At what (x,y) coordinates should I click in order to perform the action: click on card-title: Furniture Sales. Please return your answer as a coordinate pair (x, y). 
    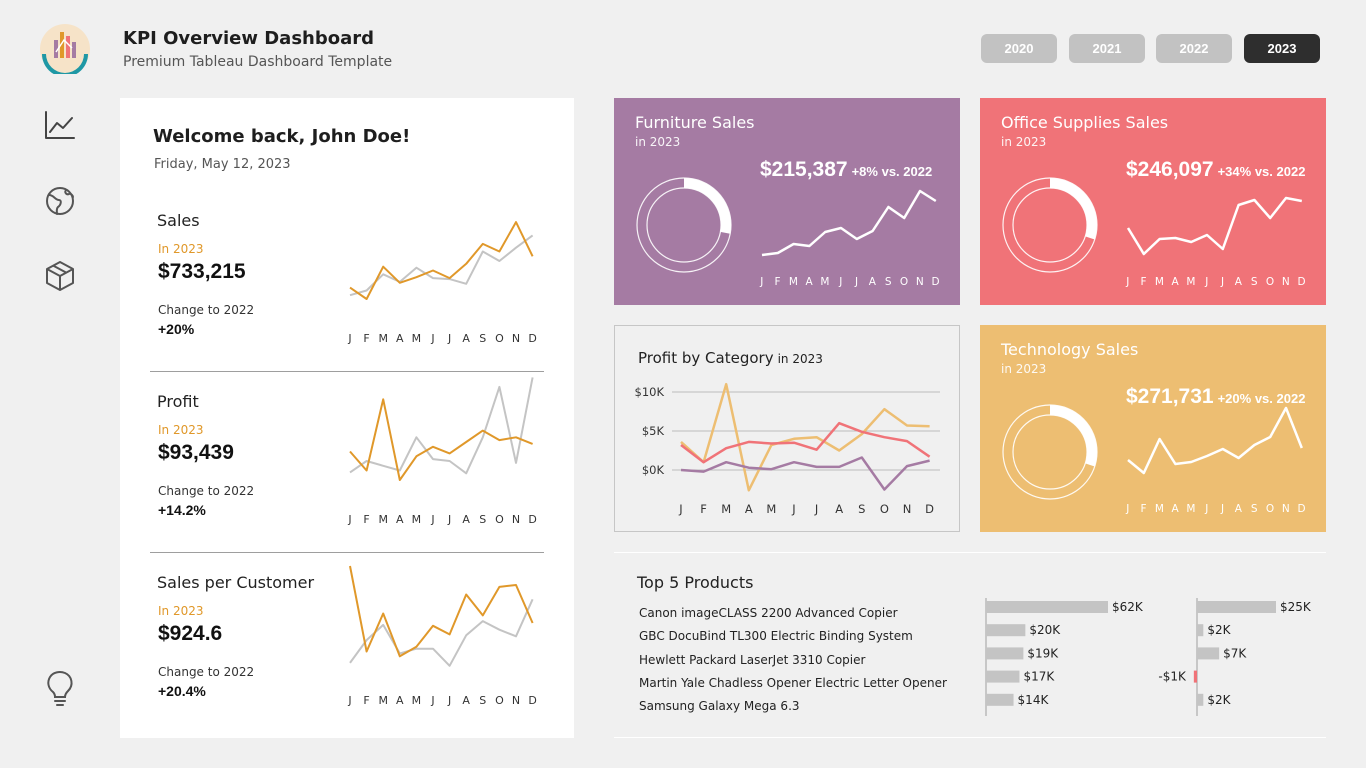
    Looking at the image, I should click on (695, 122).